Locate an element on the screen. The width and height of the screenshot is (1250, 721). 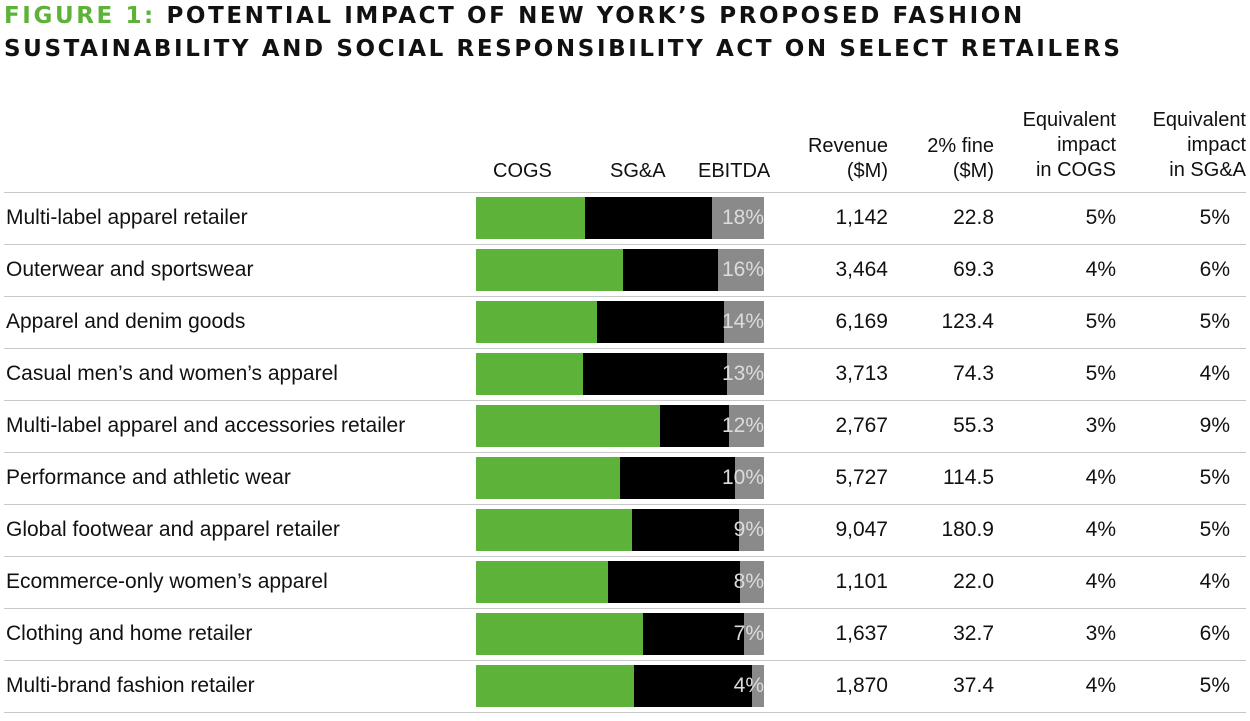
stacked-bar: 14% is located at coordinates (620, 322).